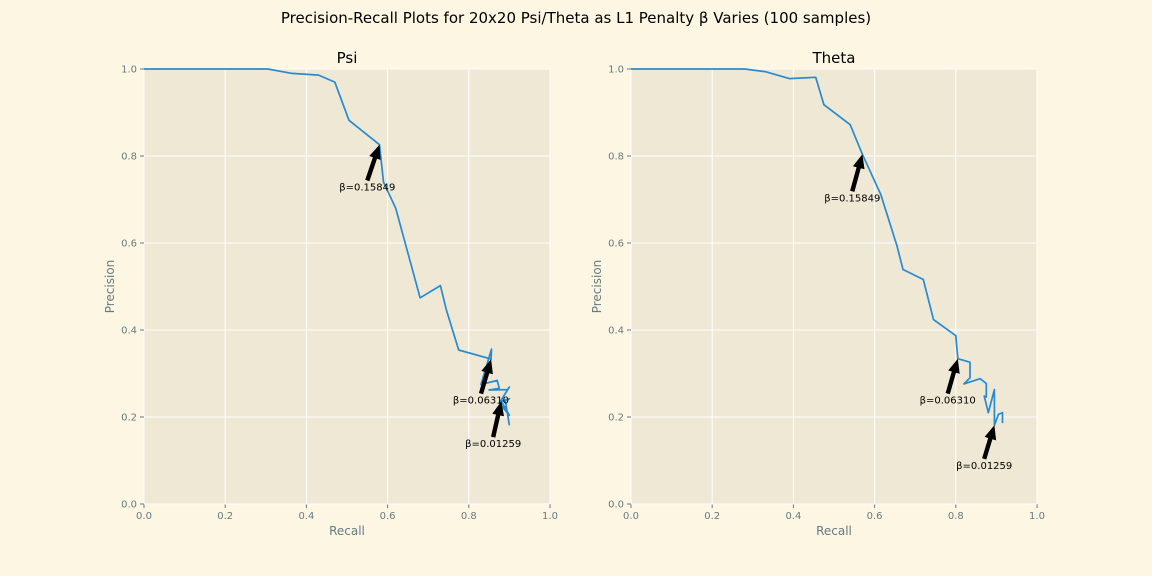 The height and width of the screenshot is (576, 1152). What do you see at coordinates (129, 331) in the screenshot?
I see `psi-y-tick-label: 0.4` at bounding box center [129, 331].